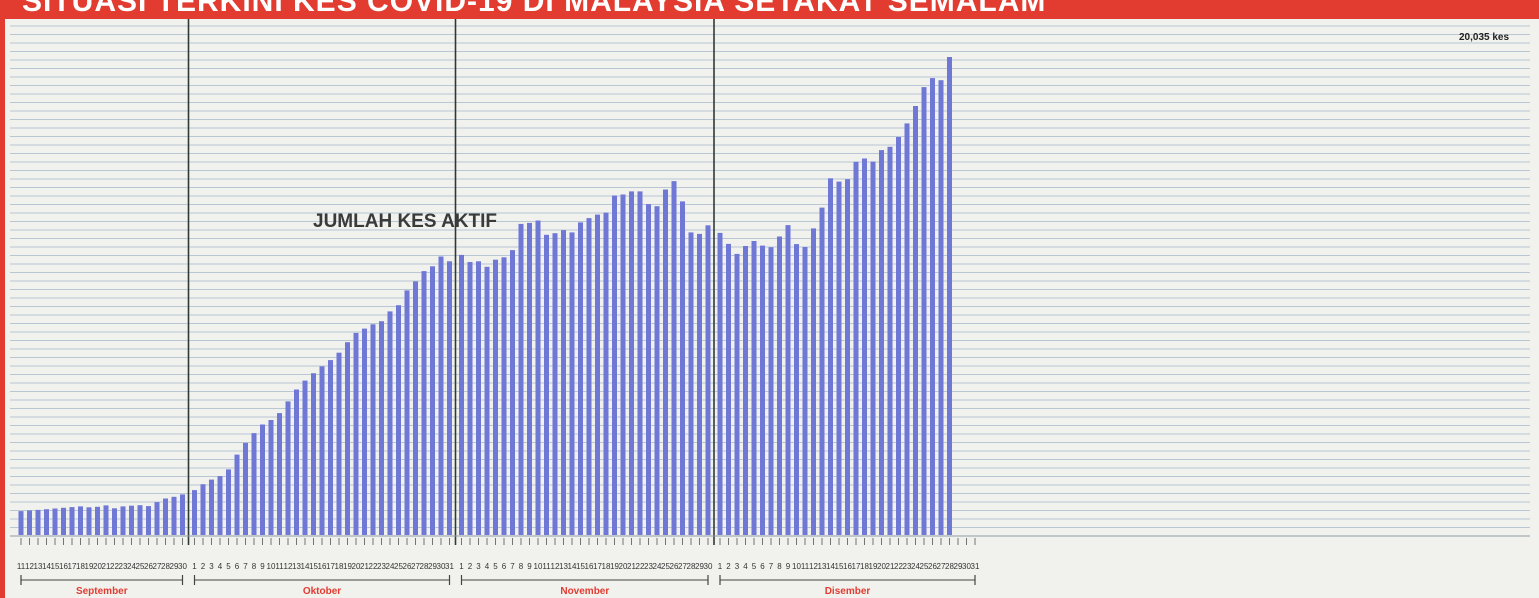 The image size is (1539, 598). I want to click on day-label: 20, so click(623, 566).